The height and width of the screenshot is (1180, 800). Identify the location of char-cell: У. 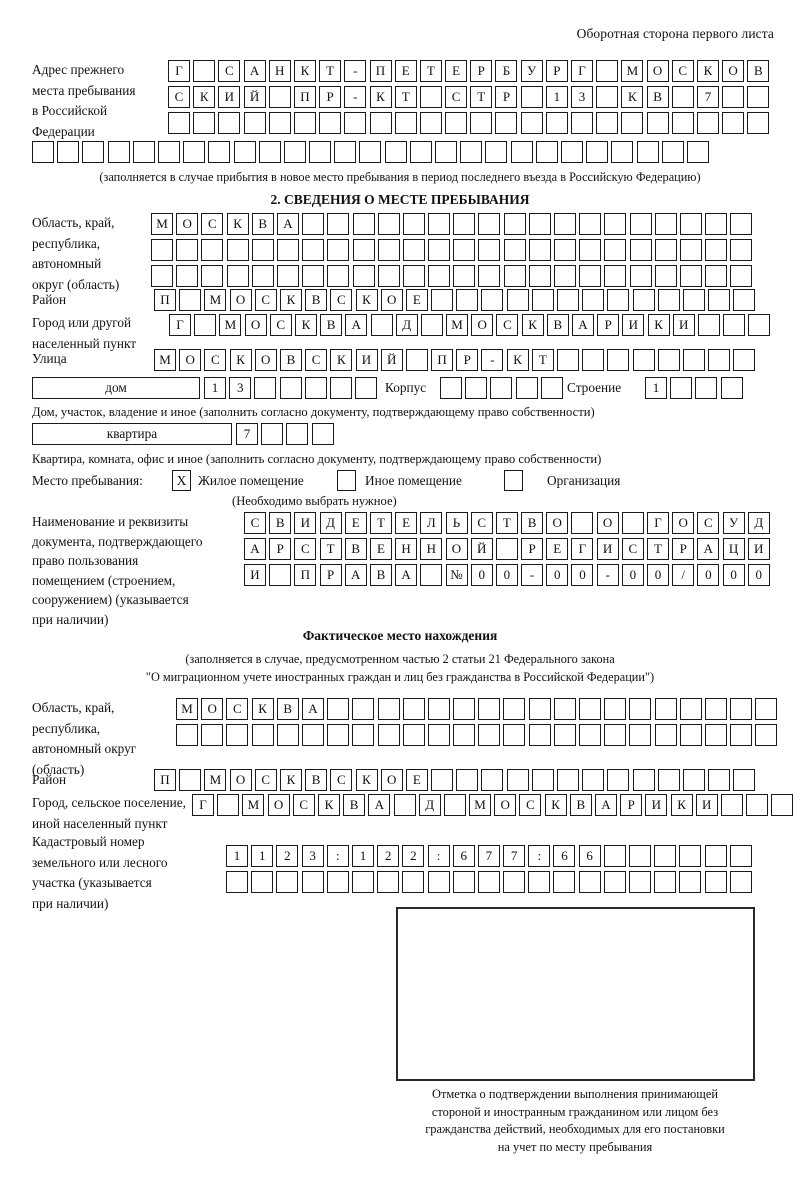
(733, 523).